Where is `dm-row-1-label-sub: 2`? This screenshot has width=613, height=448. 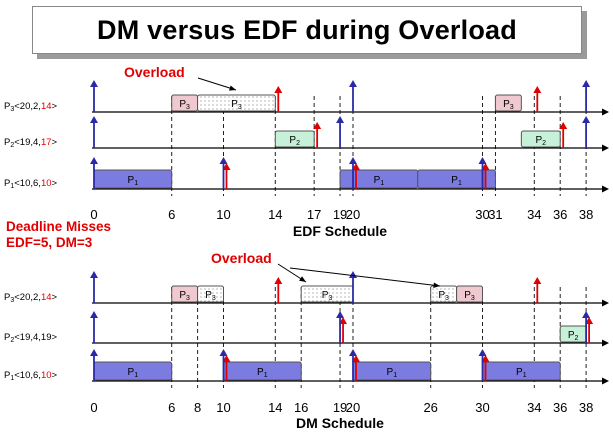
dm-row-1-label-sub: 2 is located at coordinates (12, 340).